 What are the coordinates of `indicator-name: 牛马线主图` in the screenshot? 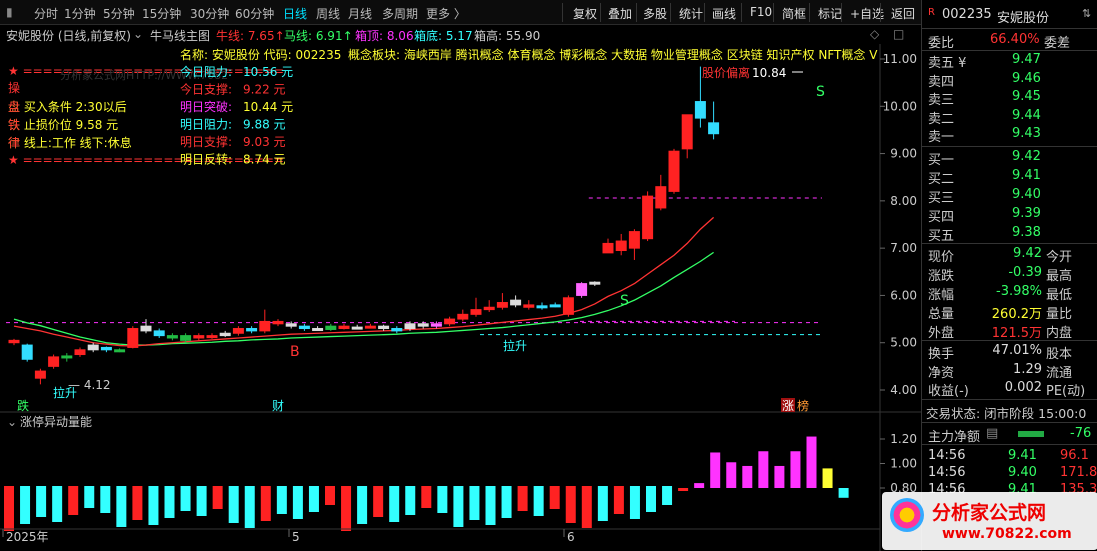 It's located at (180, 36).